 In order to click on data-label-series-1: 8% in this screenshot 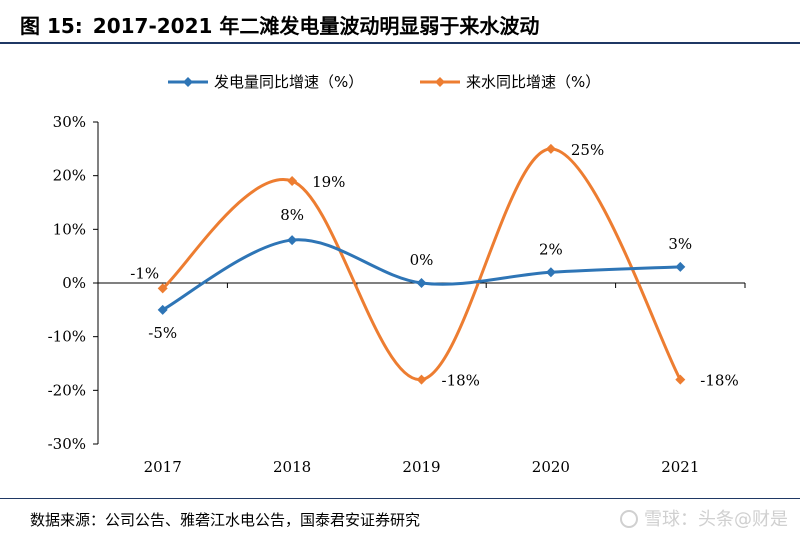, I will do `click(292, 215)`.